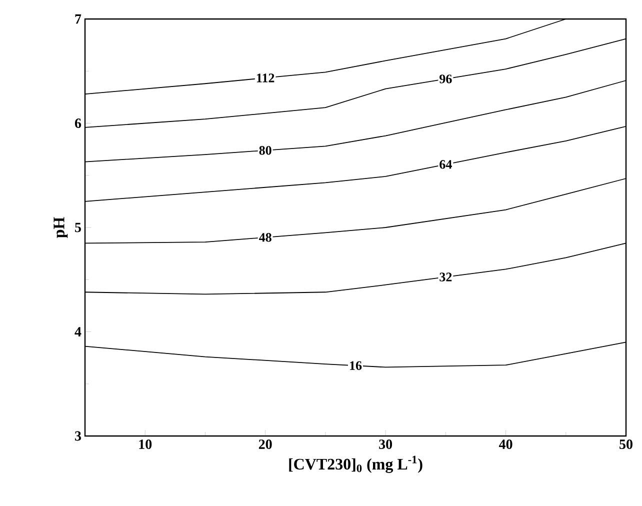 This screenshot has width=642, height=506. I want to click on y-tick-label: 4, so click(78, 331).